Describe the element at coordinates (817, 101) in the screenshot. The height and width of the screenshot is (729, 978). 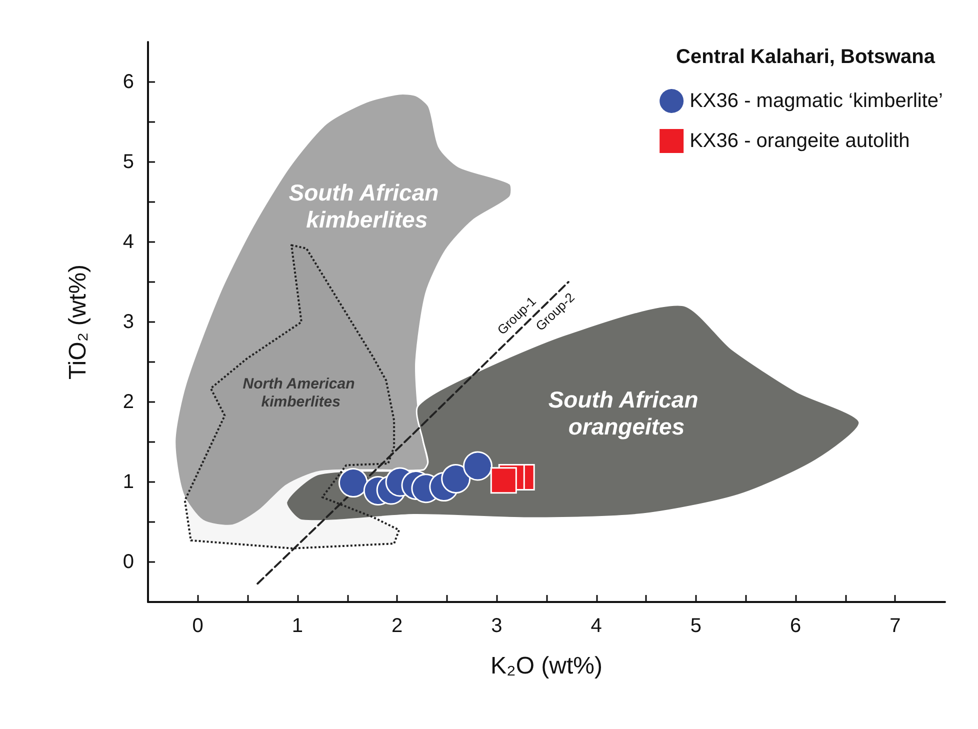
I see `legend-label: KX36 - magmatic ‘kimberlite’` at that location.